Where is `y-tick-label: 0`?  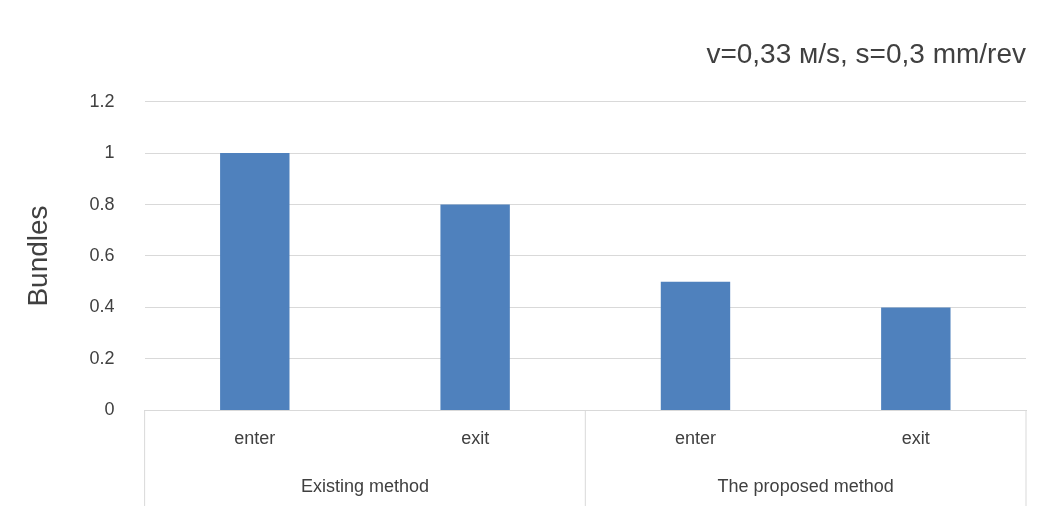
y-tick-label: 0 is located at coordinates (109, 409).